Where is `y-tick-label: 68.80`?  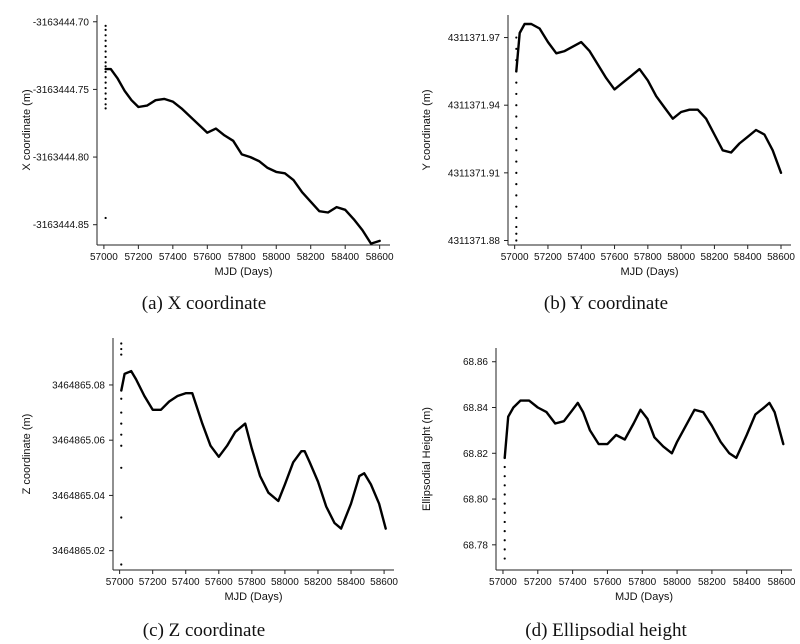 y-tick-label: 68.80 is located at coordinates (475, 500).